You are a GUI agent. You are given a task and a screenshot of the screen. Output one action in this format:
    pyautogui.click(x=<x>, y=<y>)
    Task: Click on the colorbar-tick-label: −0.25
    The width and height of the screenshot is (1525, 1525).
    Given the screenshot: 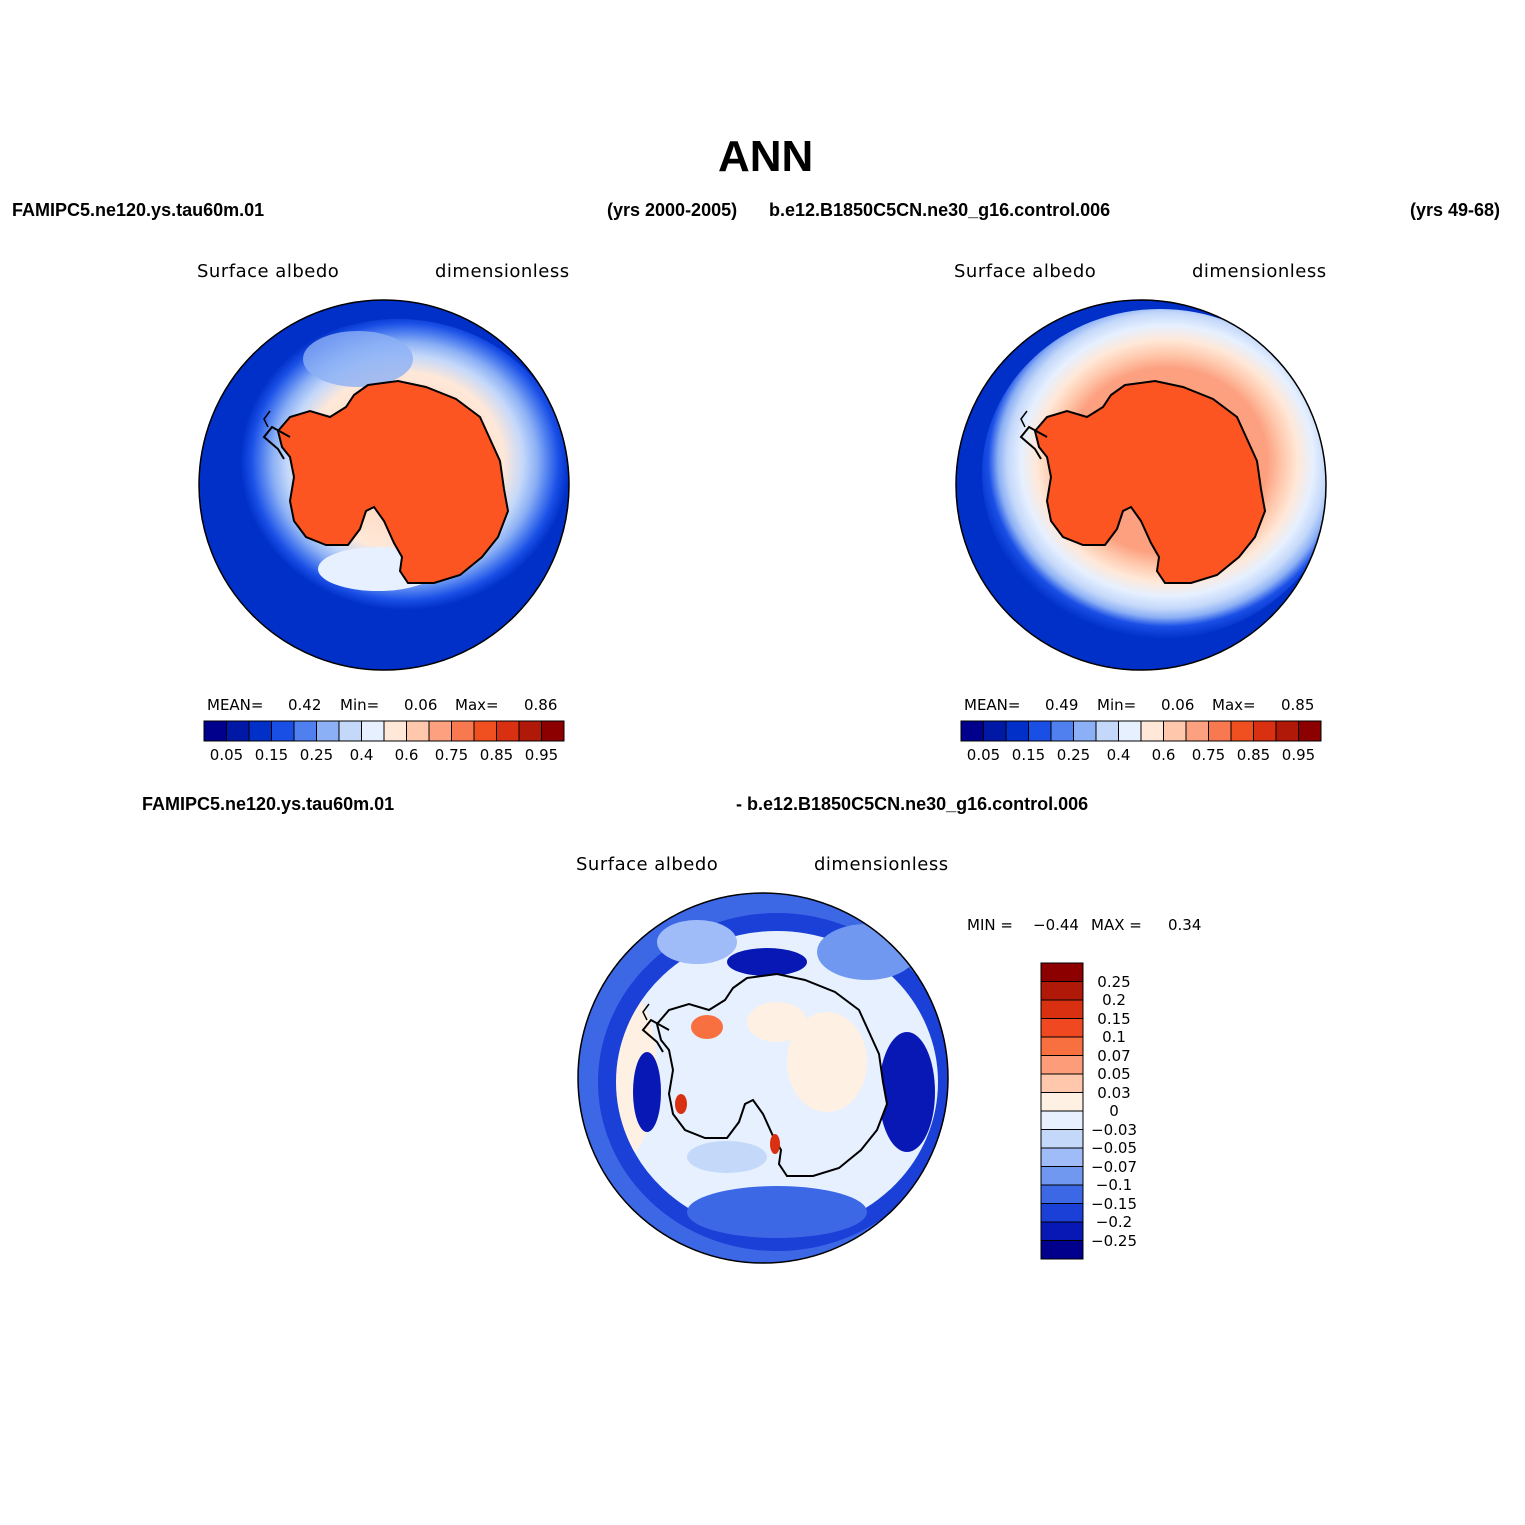 What is the action you would take?
    pyautogui.click(x=1114, y=1240)
    